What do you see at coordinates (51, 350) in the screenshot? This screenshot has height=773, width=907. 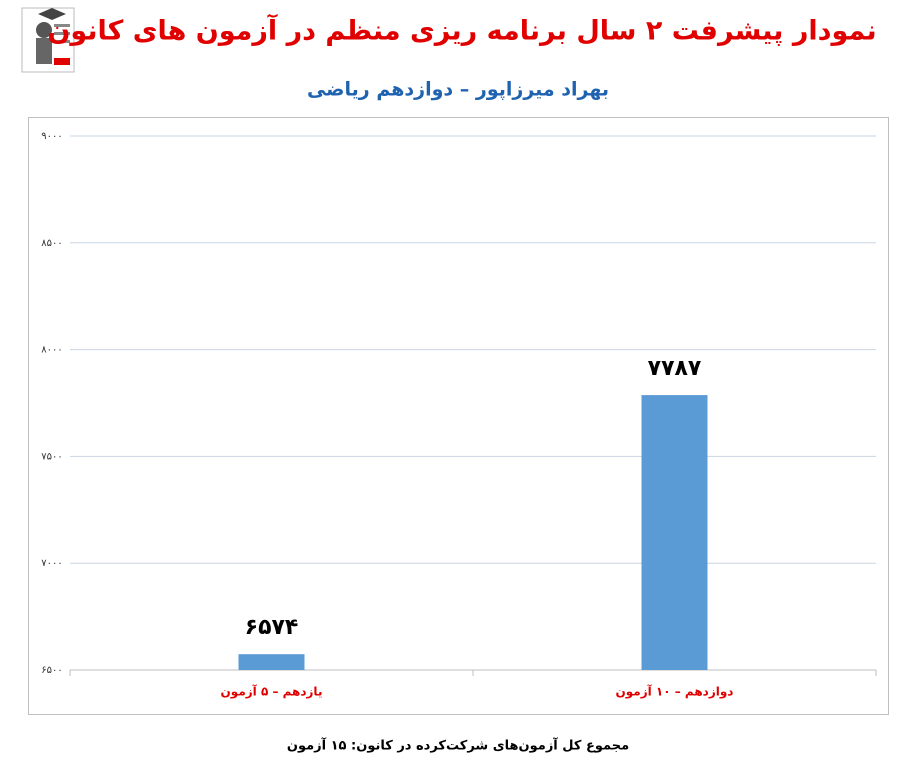 I see `y-tick-label: ۸۰۰۰` at bounding box center [51, 350].